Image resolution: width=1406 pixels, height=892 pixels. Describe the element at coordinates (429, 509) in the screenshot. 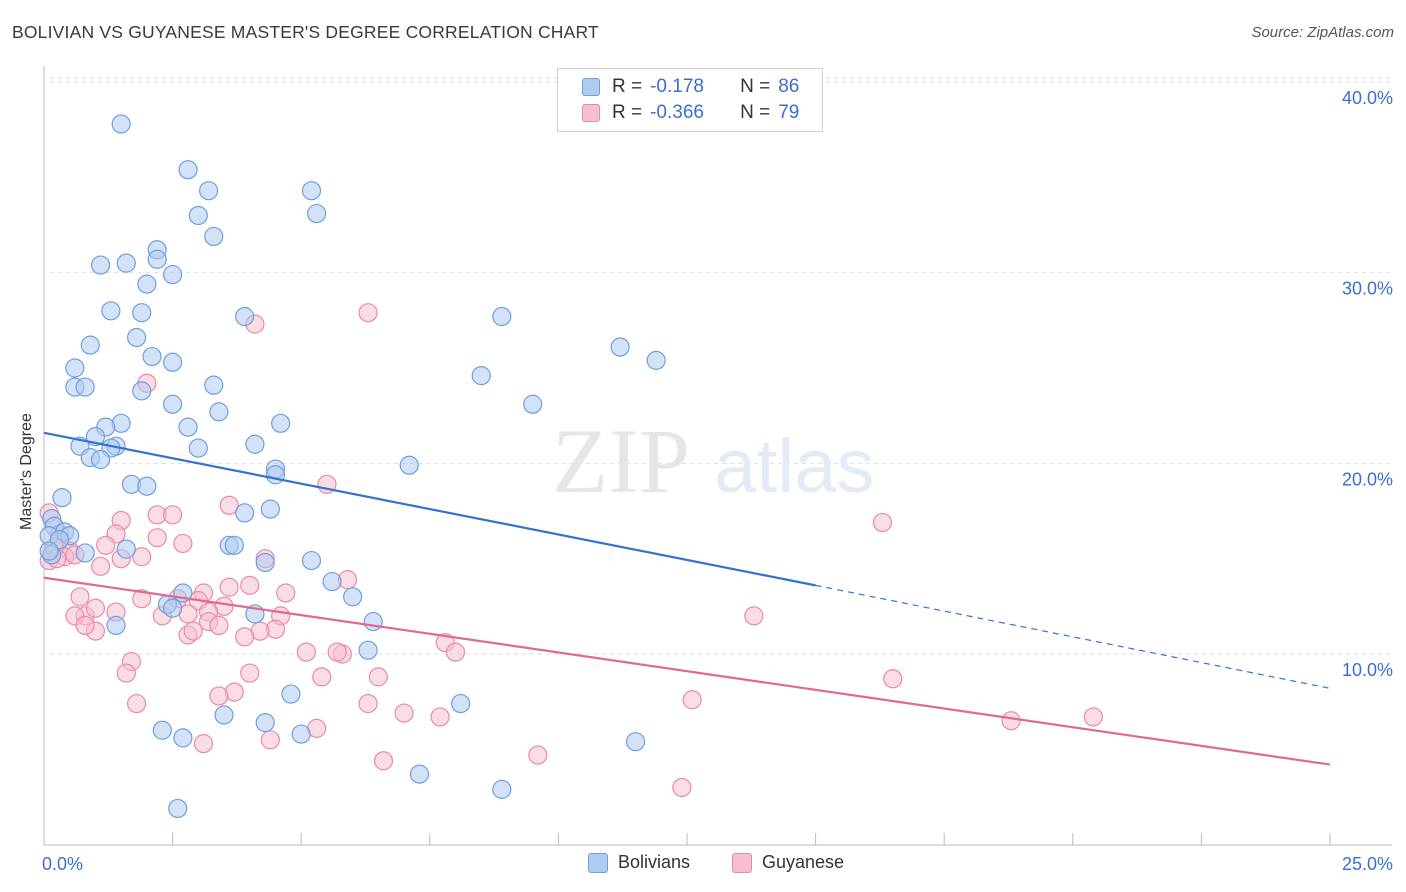

I see `bolivian-trendline` at that location.